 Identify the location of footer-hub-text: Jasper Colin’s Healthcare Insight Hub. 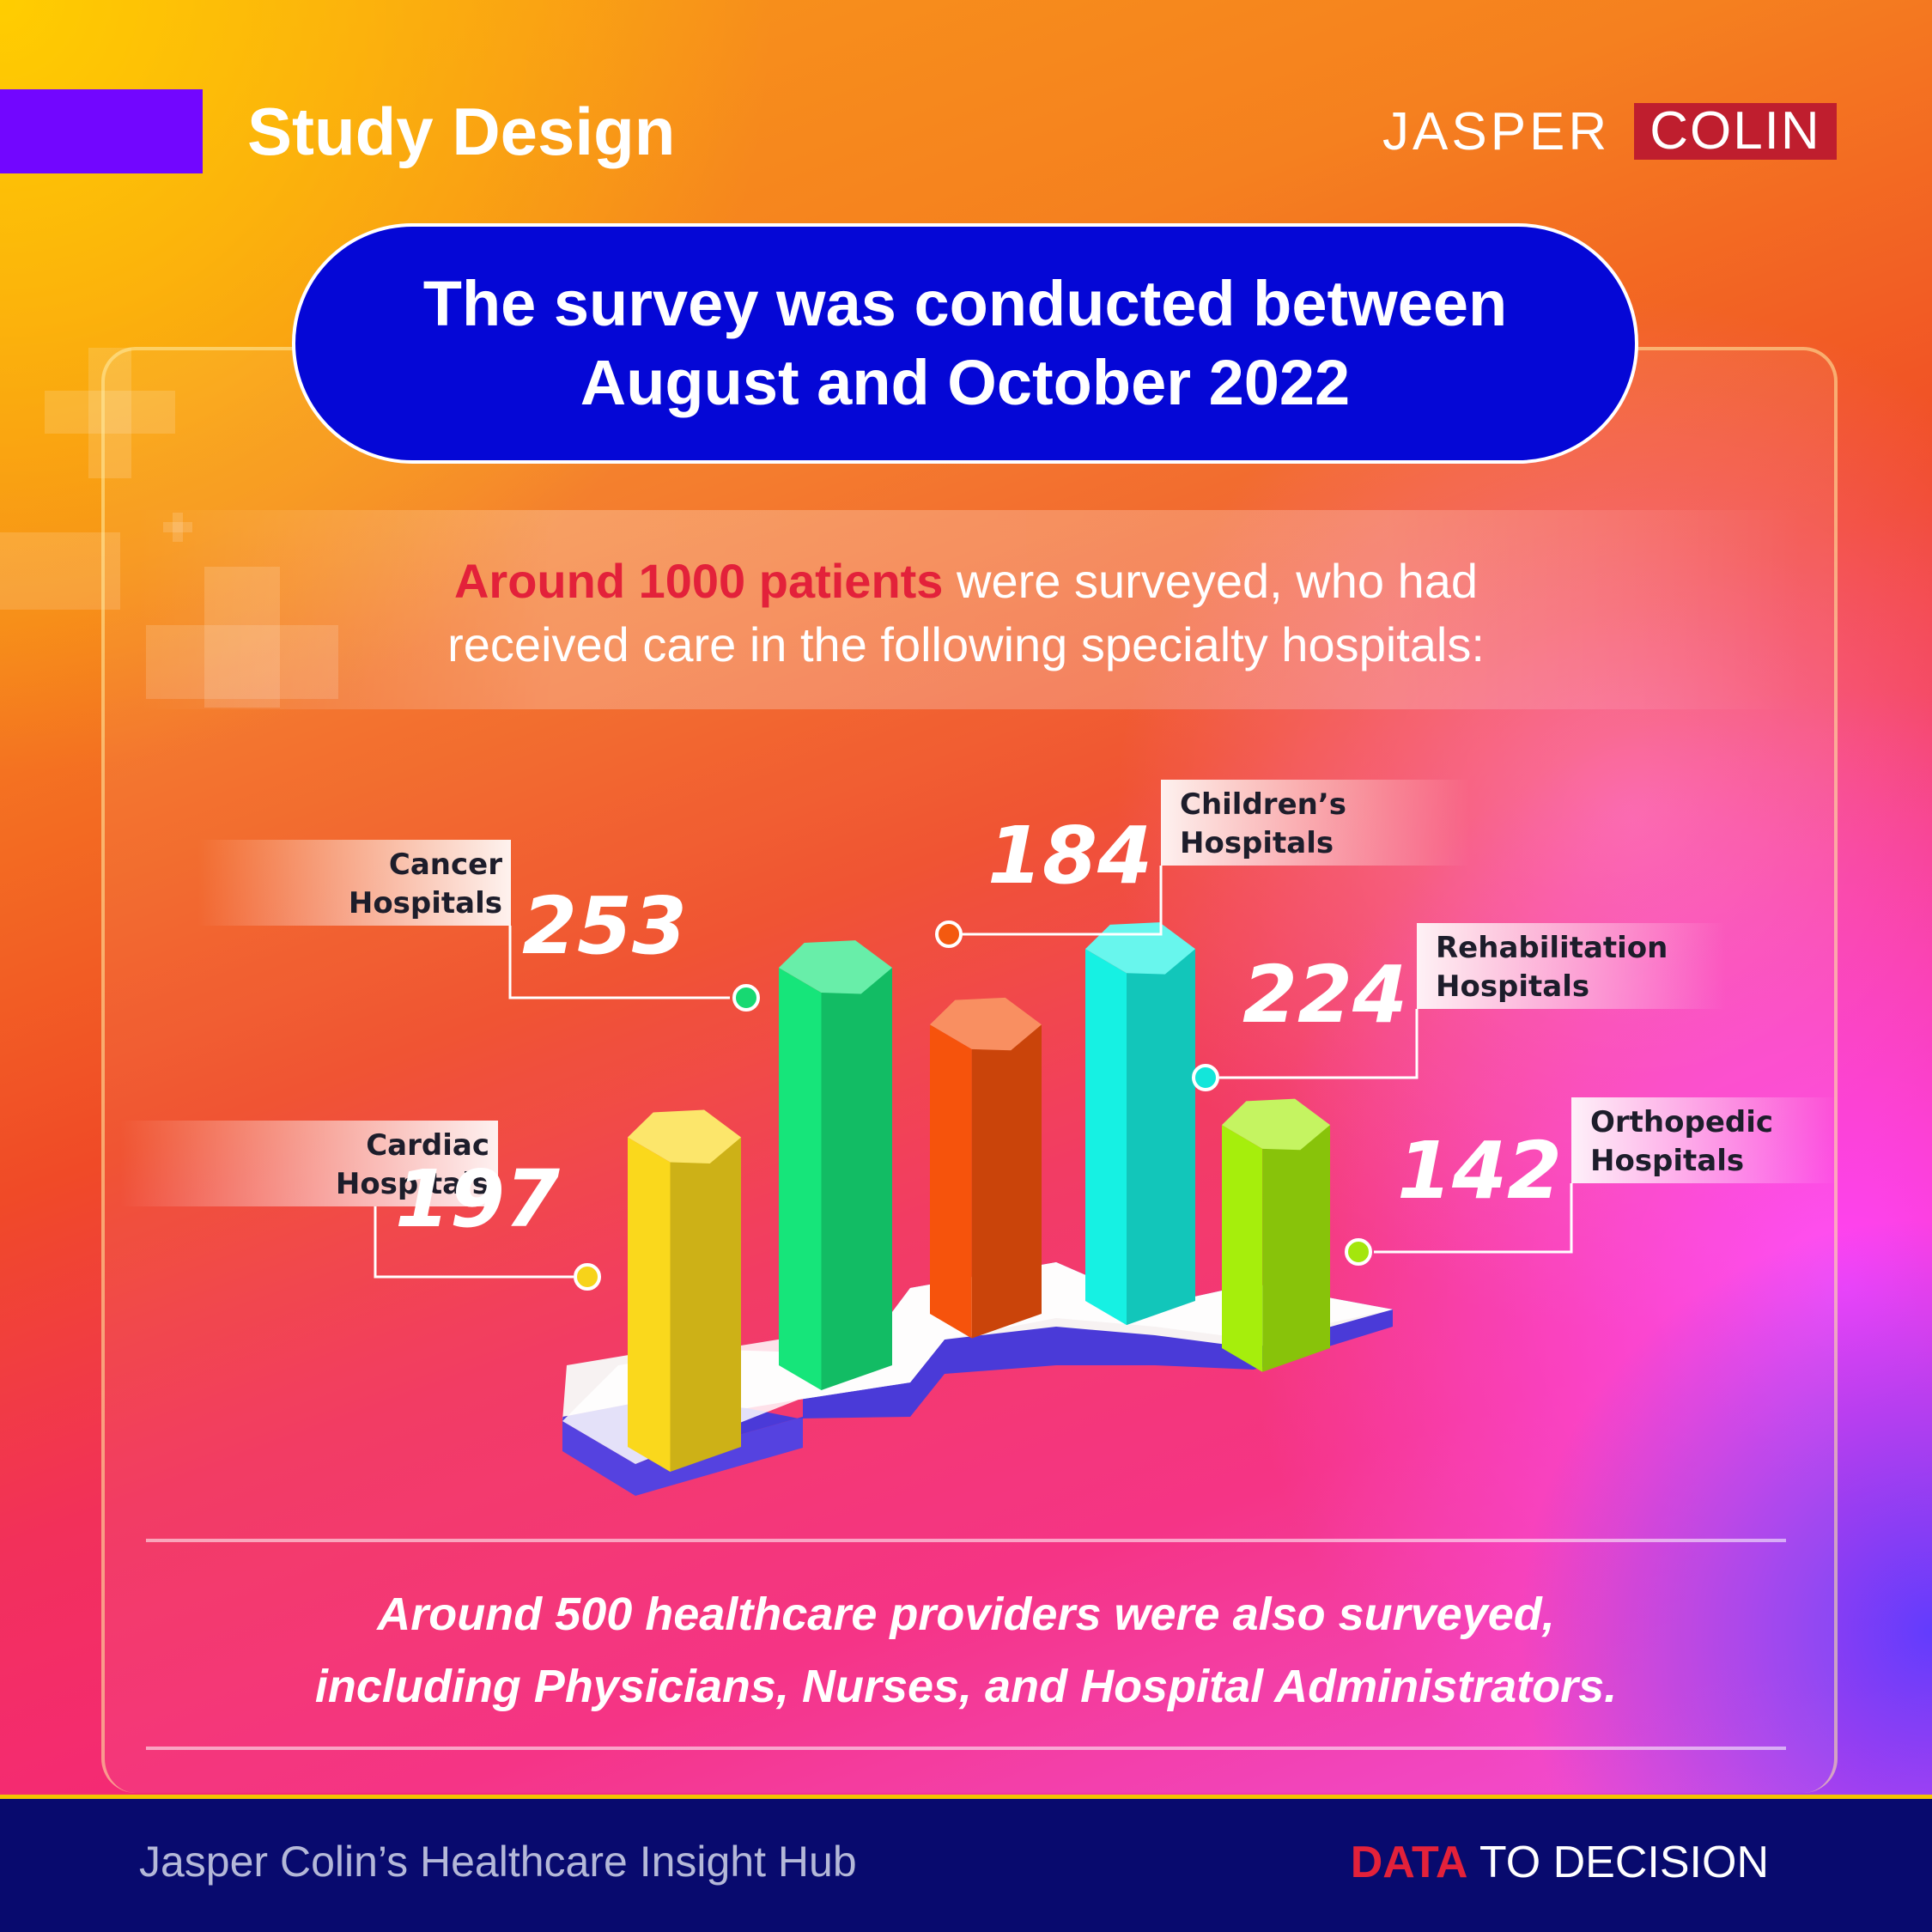
(498, 1862).